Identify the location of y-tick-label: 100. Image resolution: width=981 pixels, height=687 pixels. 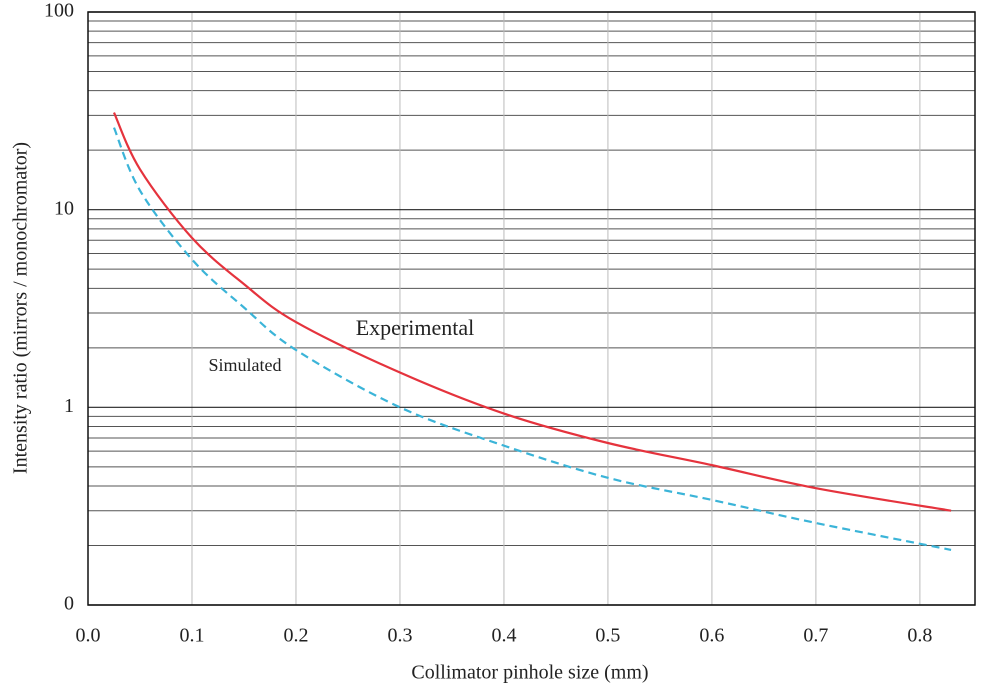
(59, 11).